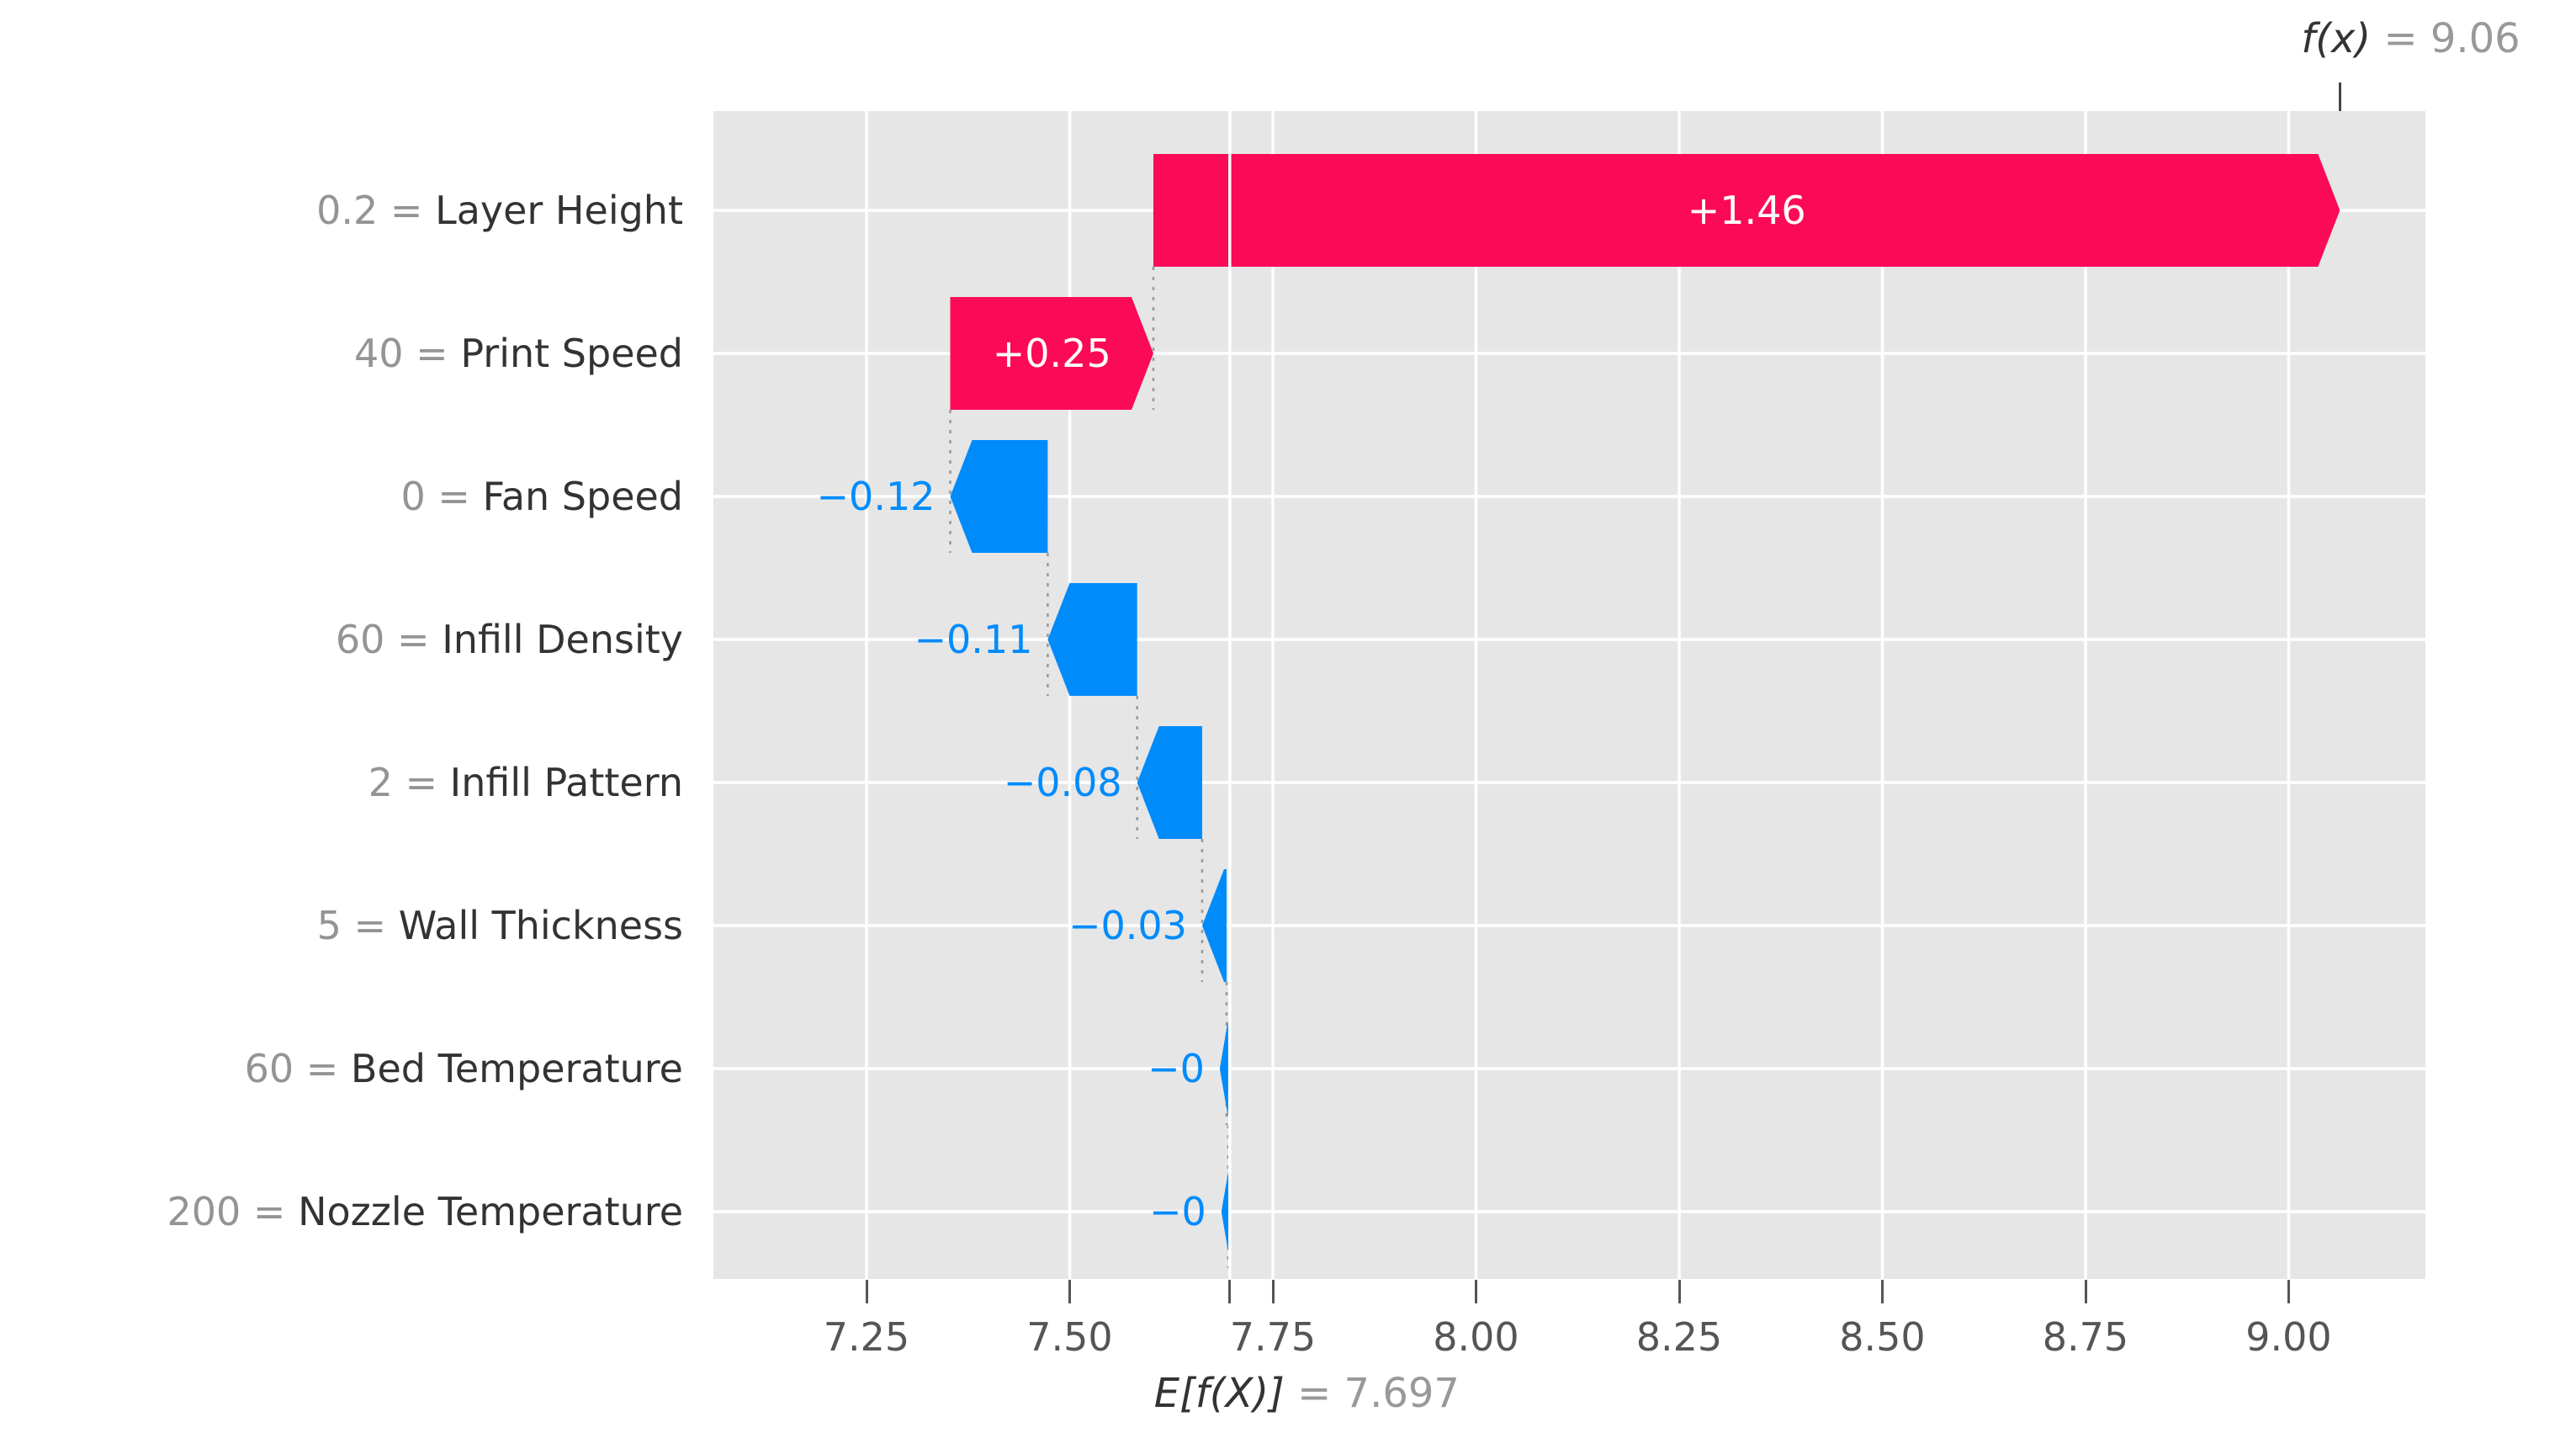 This screenshot has height=1454, width=2576. What do you see at coordinates (1127, 926) in the screenshot?
I see `bar-value-label-wall-thickness: −0.03` at bounding box center [1127, 926].